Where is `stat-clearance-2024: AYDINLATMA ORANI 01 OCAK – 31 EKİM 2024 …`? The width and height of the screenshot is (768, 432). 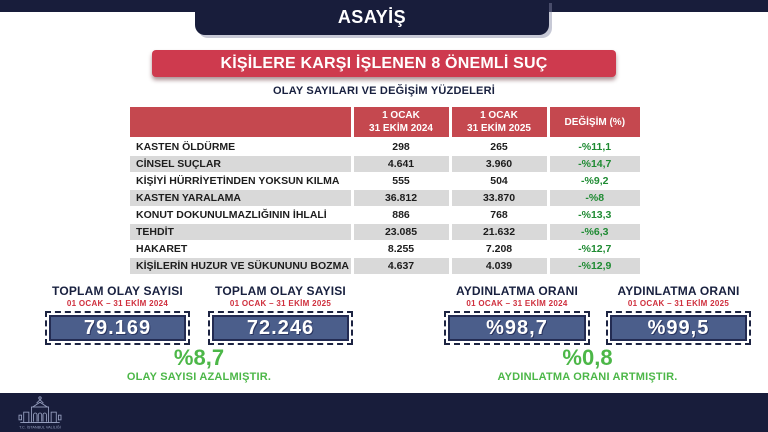
stat-clearance-2024: AYDINLATMA ORANI 01 OCAK – 31 EKİM 2024 … is located at coordinates (517, 314).